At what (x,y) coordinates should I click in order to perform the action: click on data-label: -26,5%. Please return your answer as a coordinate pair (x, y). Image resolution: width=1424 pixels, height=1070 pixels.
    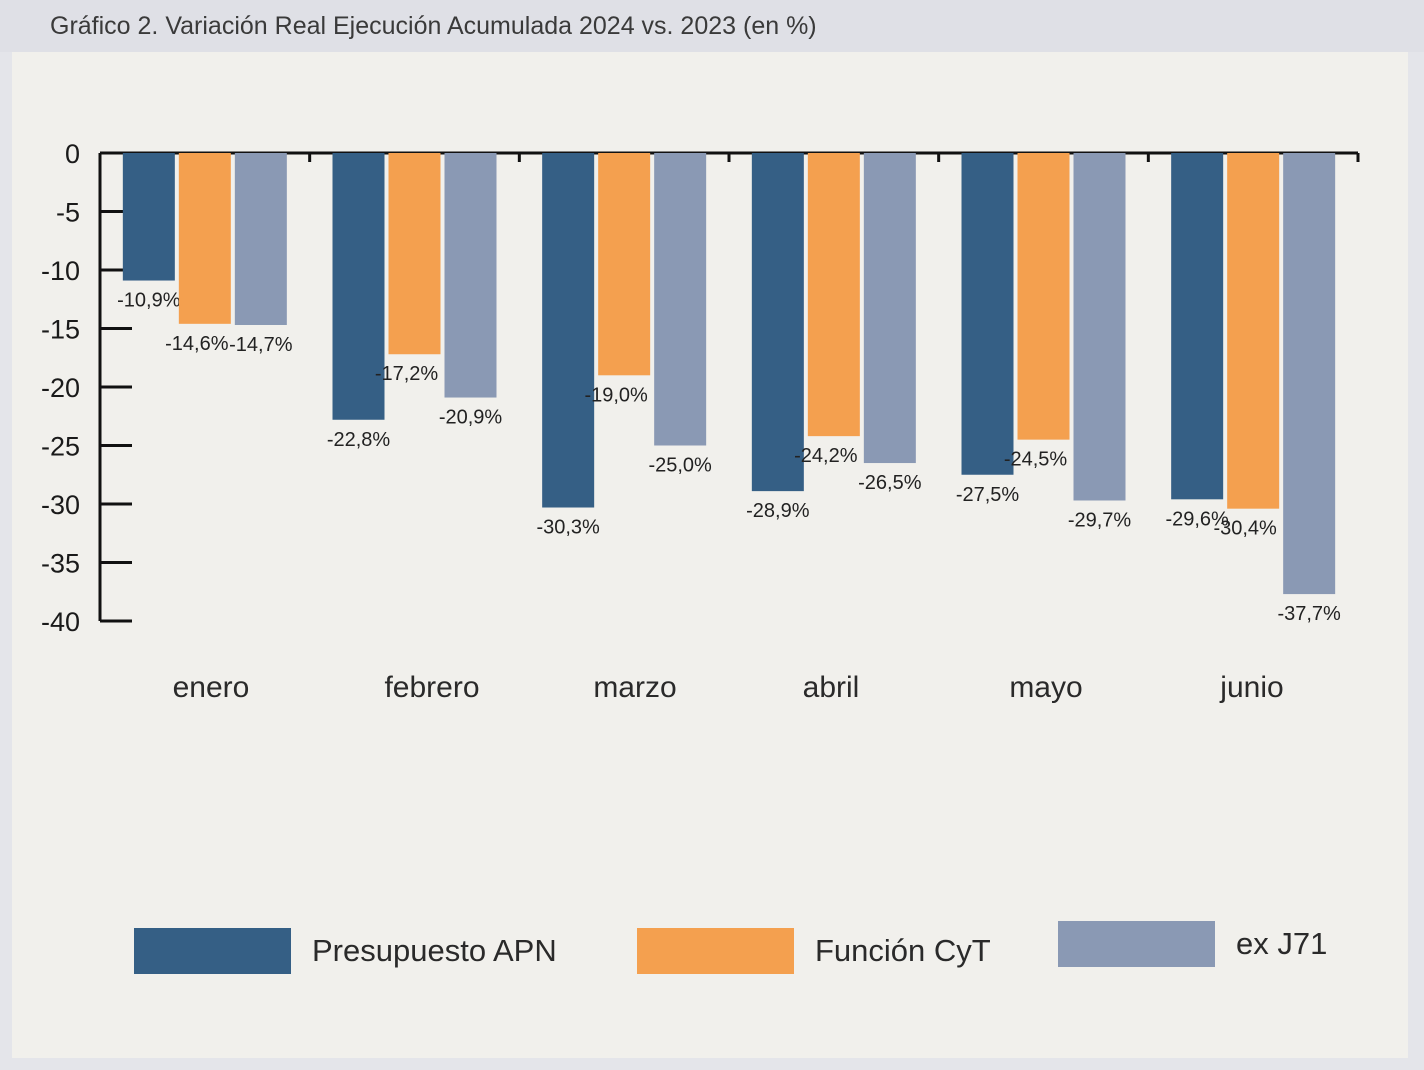
    Looking at the image, I should click on (890, 483).